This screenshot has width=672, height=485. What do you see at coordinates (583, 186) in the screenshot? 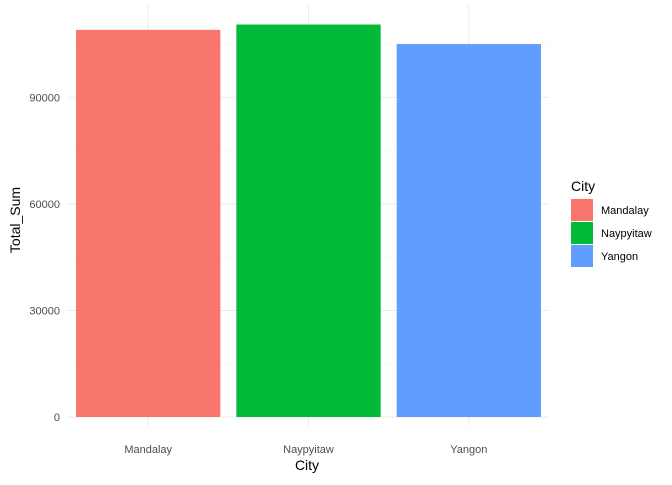
I see `legend-title: City` at bounding box center [583, 186].